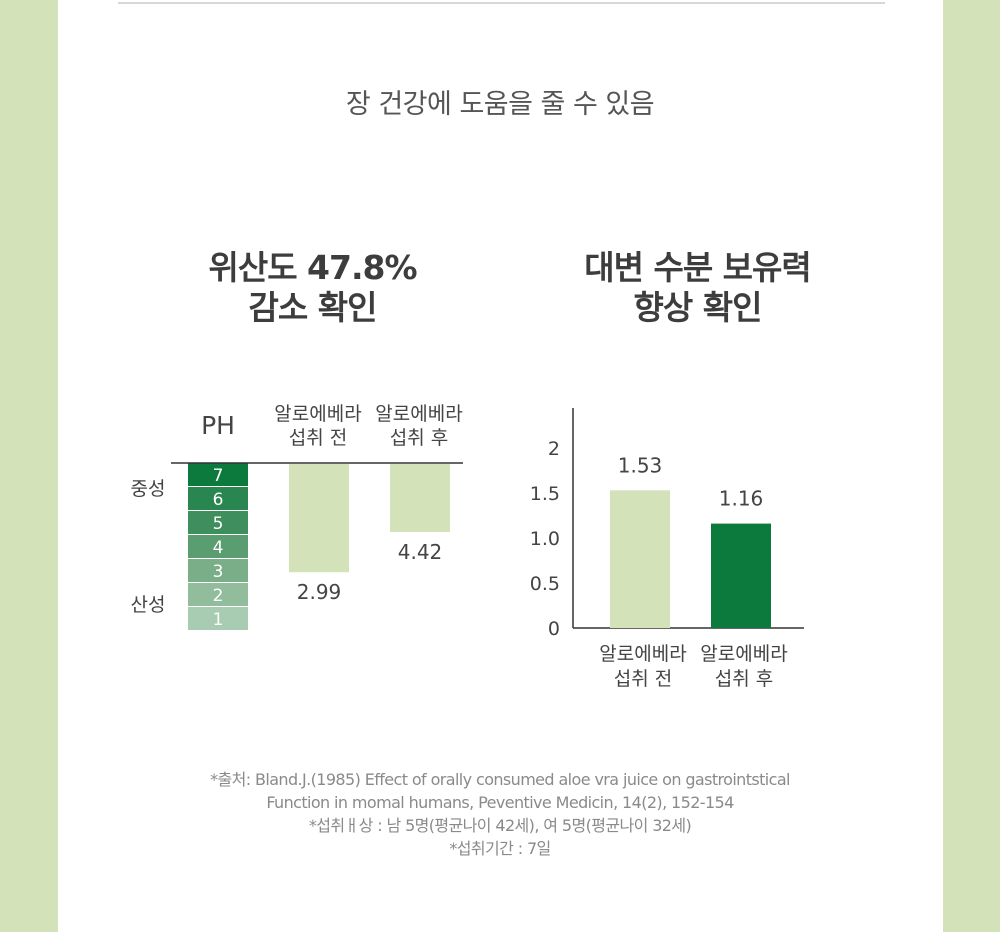 Image resolution: width=1000 pixels, height=932 pixels. What do you see at coordinates (420, 552) in the screenshot?
I see `ph-bar-value-label: 4.42` at bounding box center [420, 552].